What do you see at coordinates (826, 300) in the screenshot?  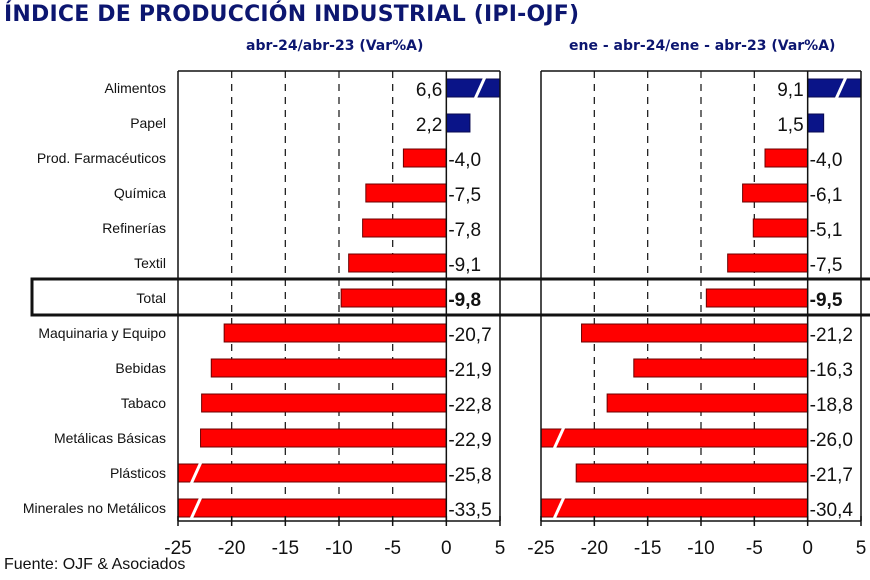 I see `value-label: -9,5` at bounding box center [826, 300].